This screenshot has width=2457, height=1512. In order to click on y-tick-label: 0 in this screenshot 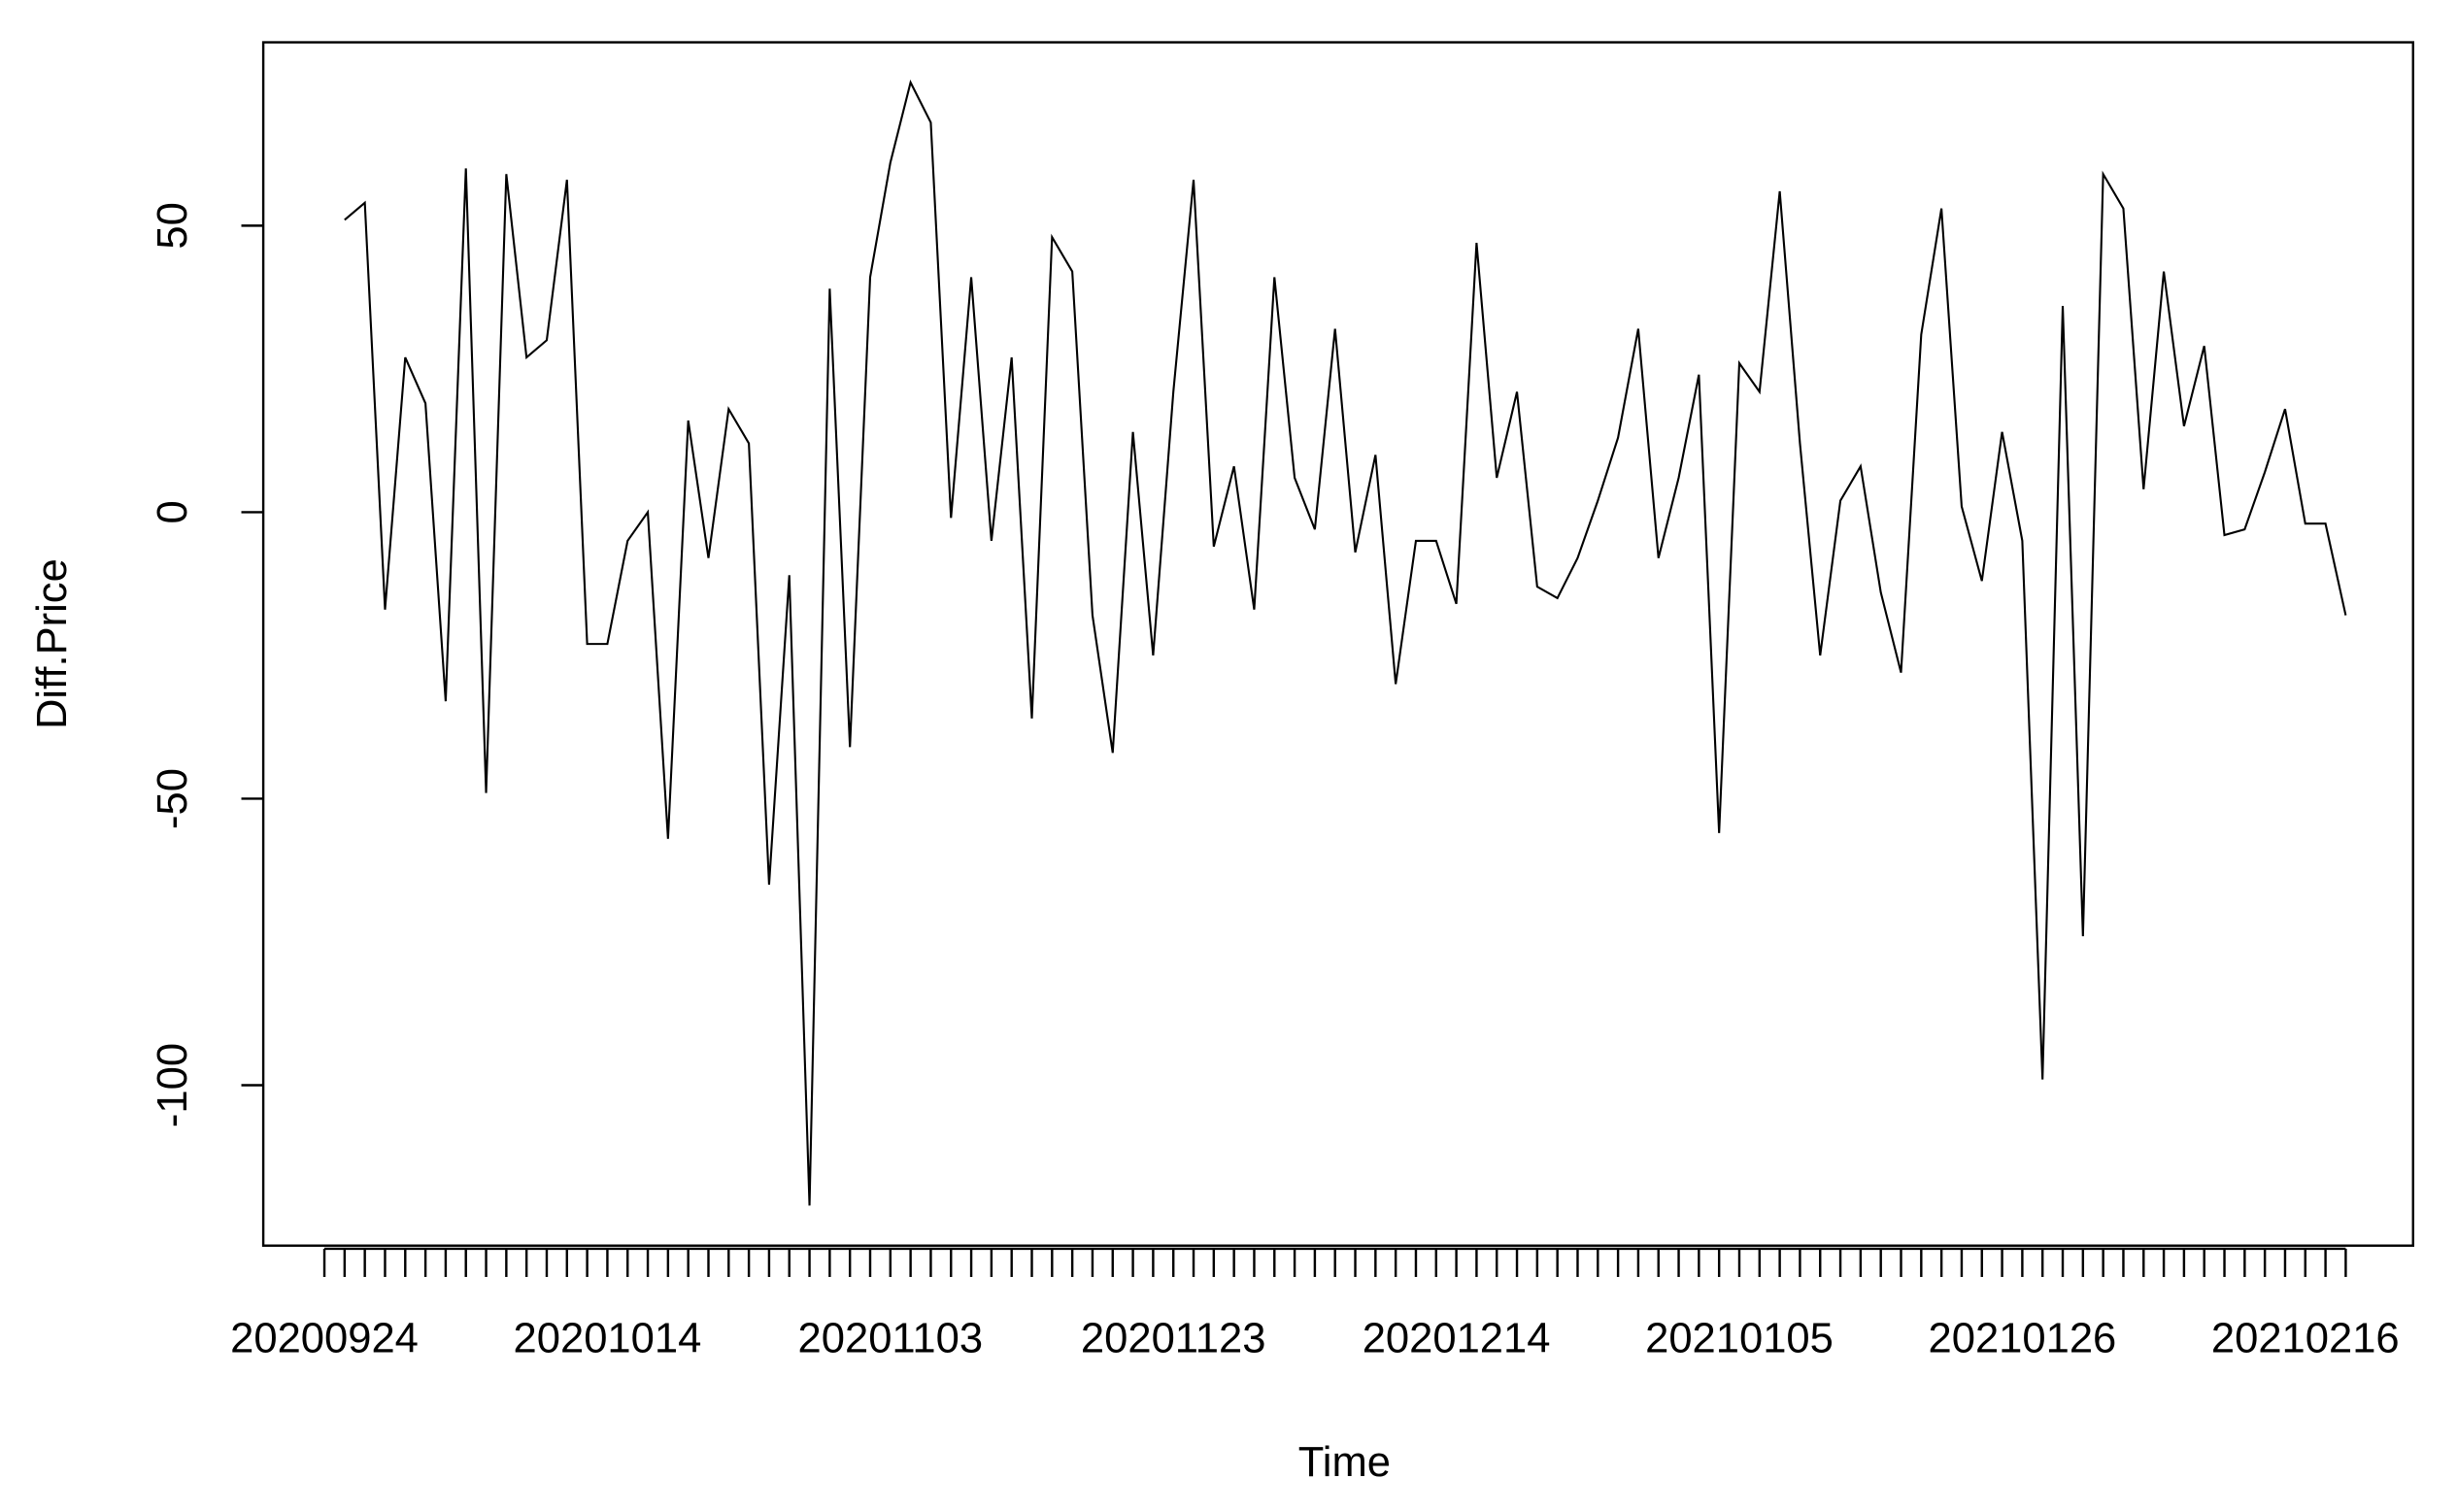, I will do `click(173, 511)`.